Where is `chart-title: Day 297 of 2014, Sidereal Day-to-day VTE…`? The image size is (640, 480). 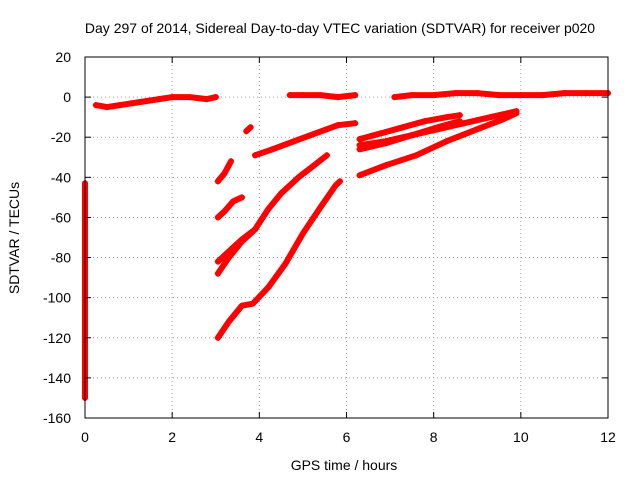
chart-title: Day 297 of 2014, Sidereal Day-to-day VTE… is located at coordinates (340, 28).